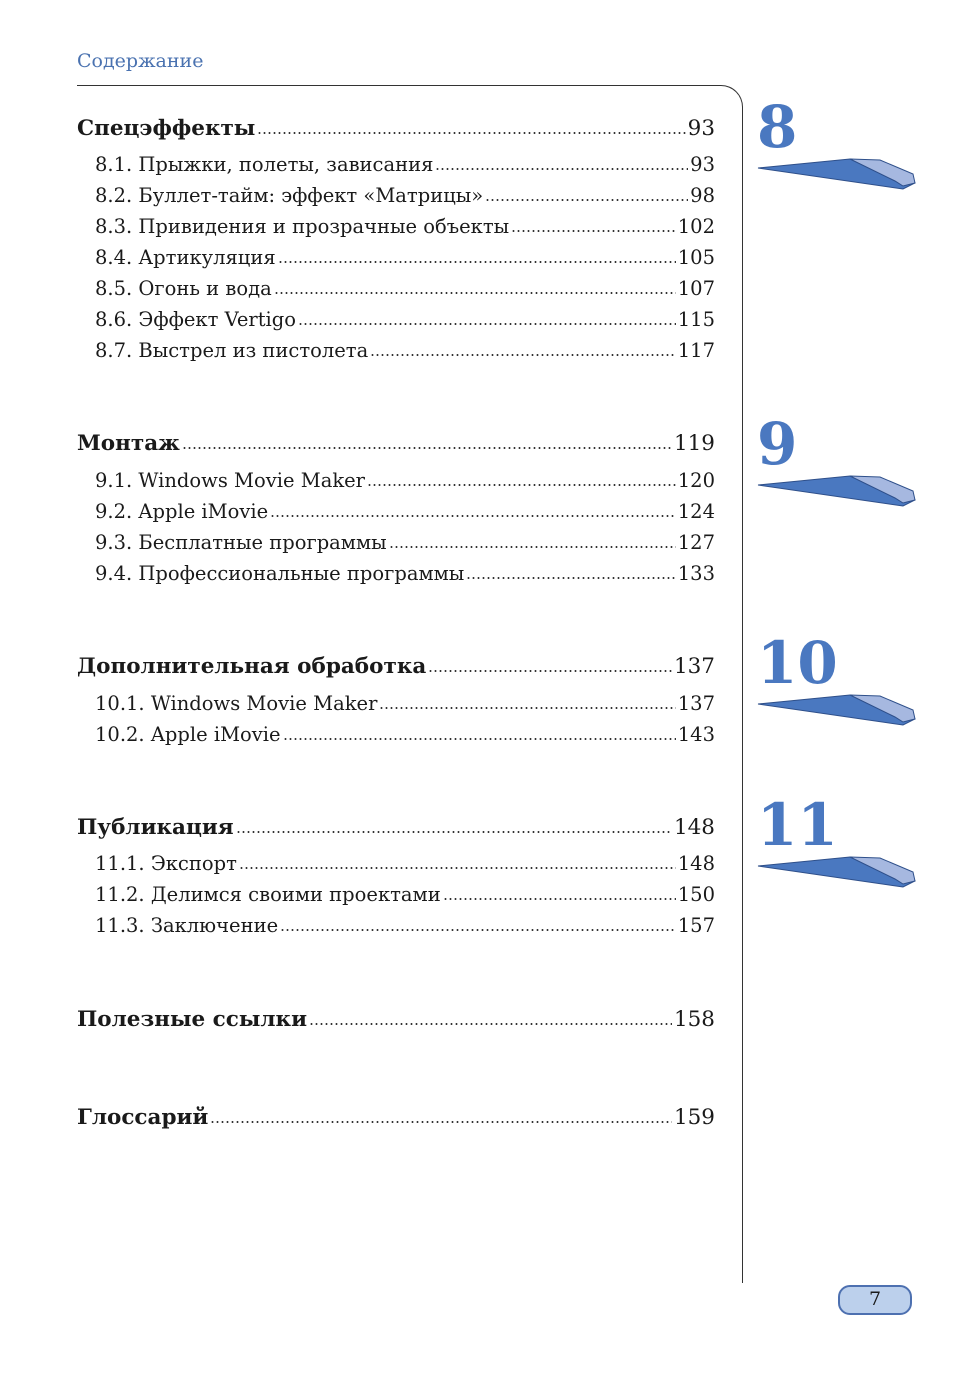  Describe the element at coordinates (182, 511) in the screenshot. I see `entry-title: 9.2. Apple iMovie` at that location.